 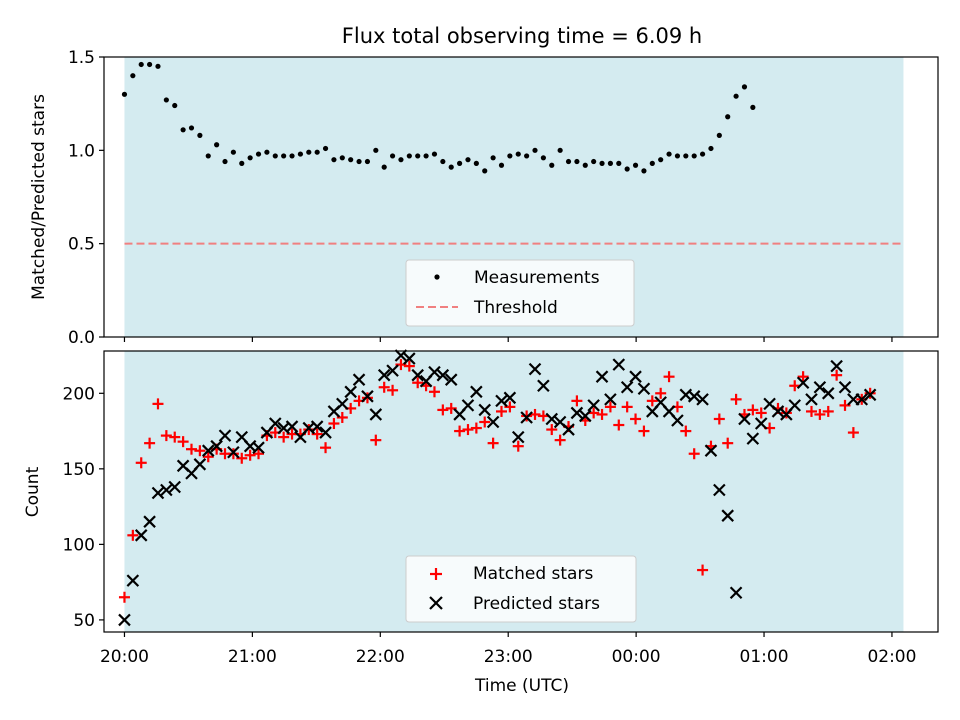 What do you see at coordinates (79, 545) in the screenshot?
I see `count-y-tick-label: 100` at bounding box center [79, 545].